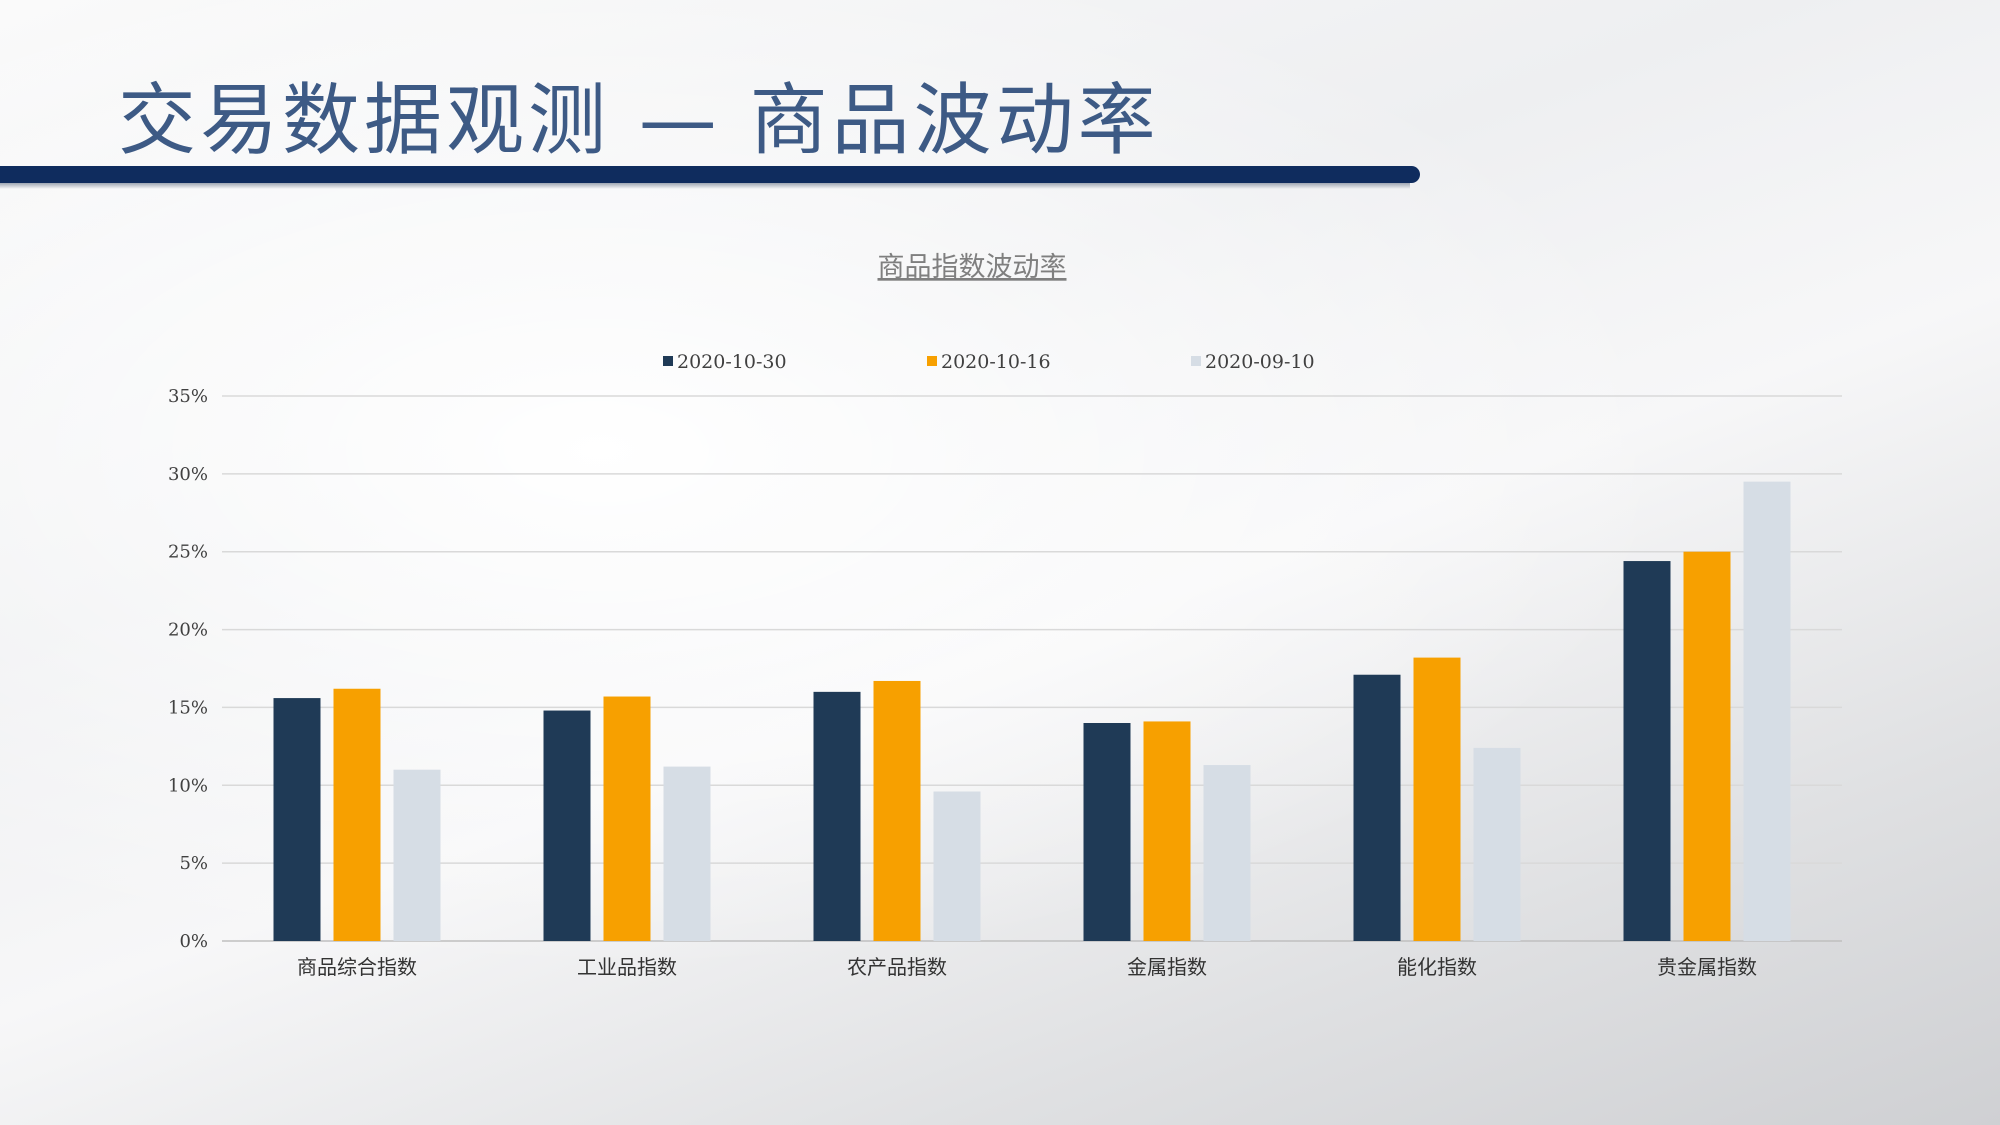 The height and width of the screenshot is (1125, 2000). I want to click on legend-label: 2020-10-16, so click(996, 362).